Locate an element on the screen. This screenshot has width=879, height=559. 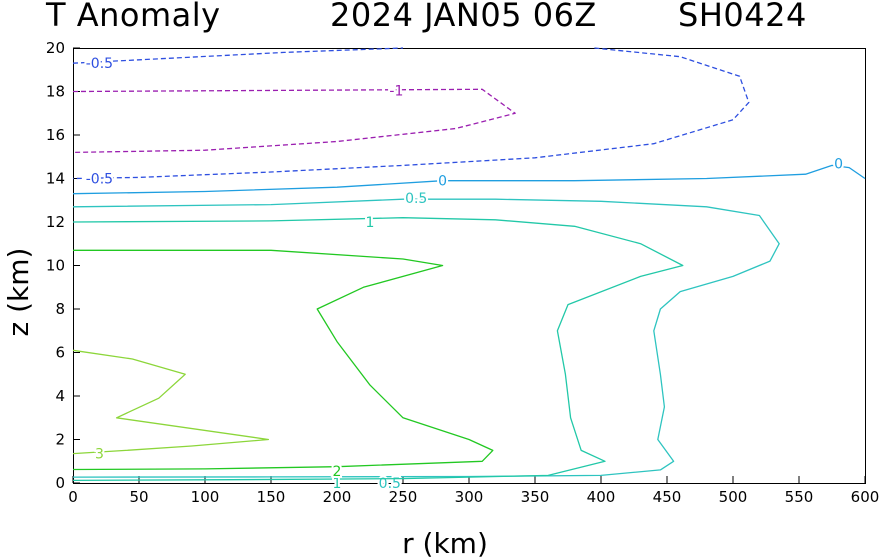
y-tick-label: 8 is located at coordinates (60, 309).